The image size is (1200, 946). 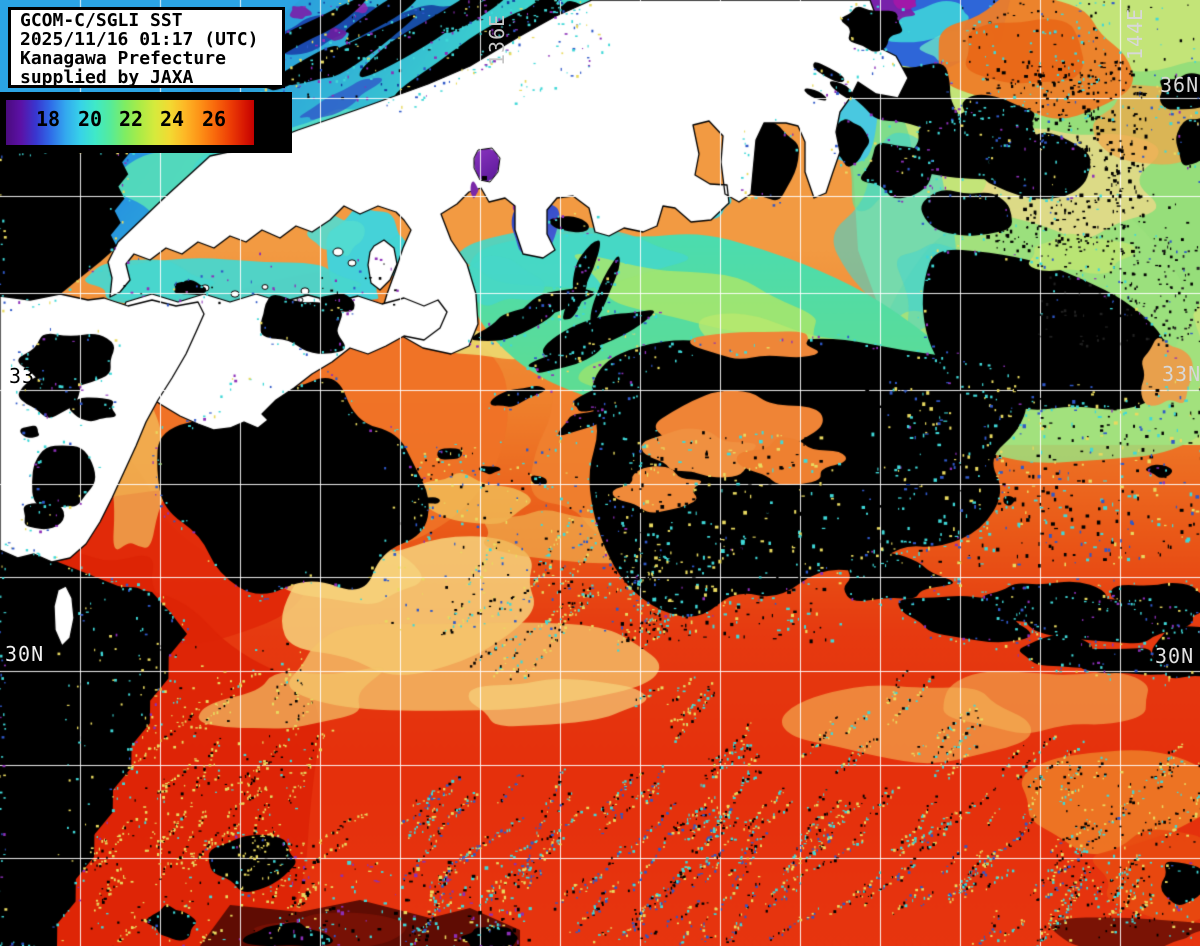 What do you see at coordinates (214, 119) in the screenshot?
I see `colorbar-tick: 26` at bounding box center [214, 119].